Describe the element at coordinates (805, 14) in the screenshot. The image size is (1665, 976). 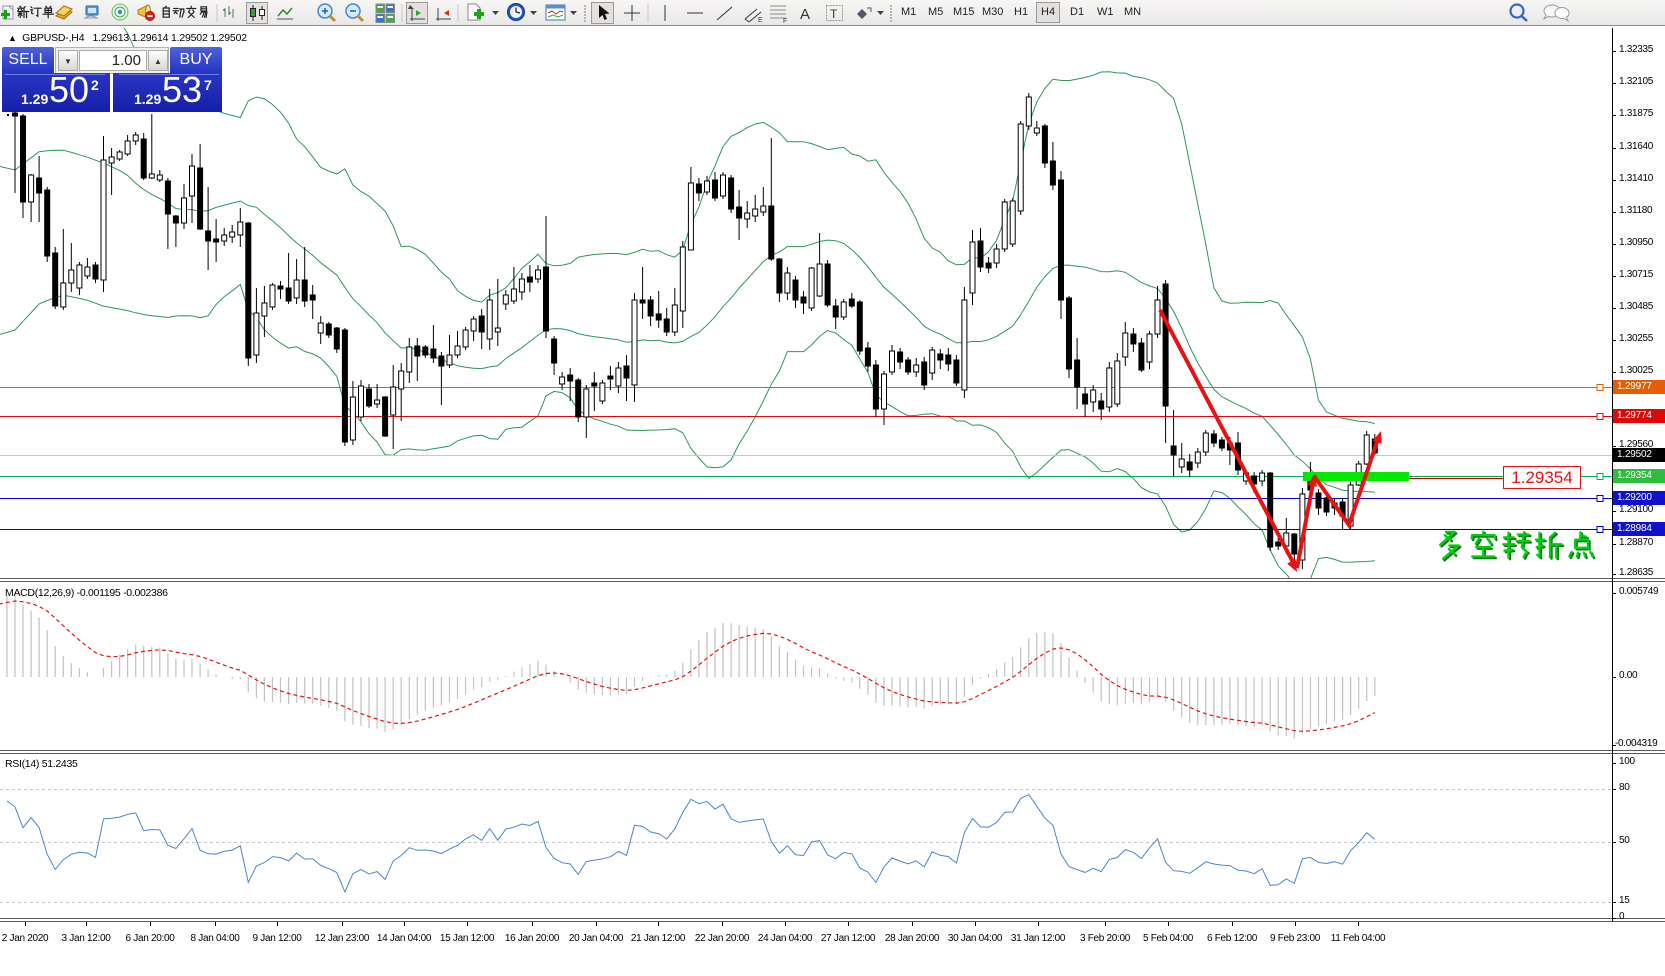
I see `svg-text: A` at that location.